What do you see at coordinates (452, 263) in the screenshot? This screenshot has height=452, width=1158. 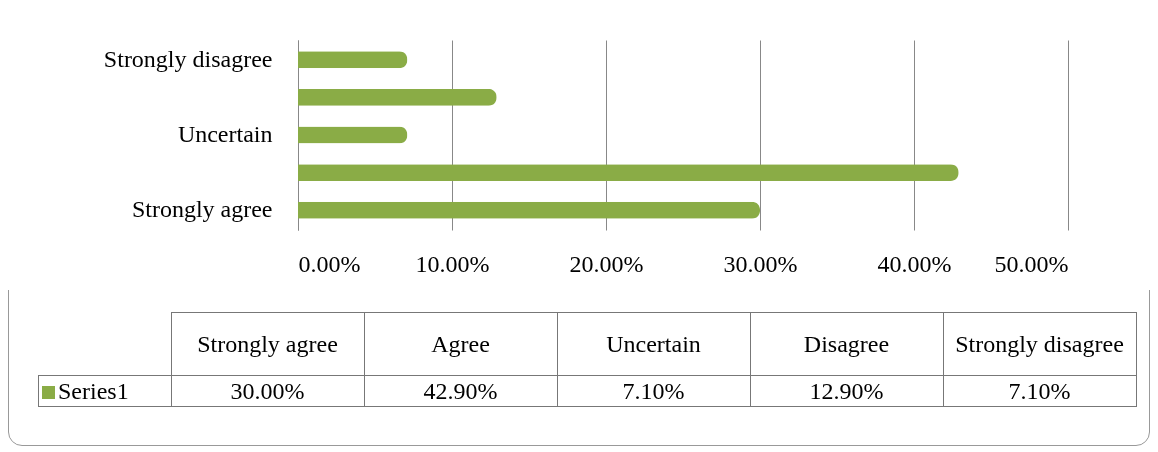 I see `x-tick-label: 10.00%` at bounding box center [452, 263].